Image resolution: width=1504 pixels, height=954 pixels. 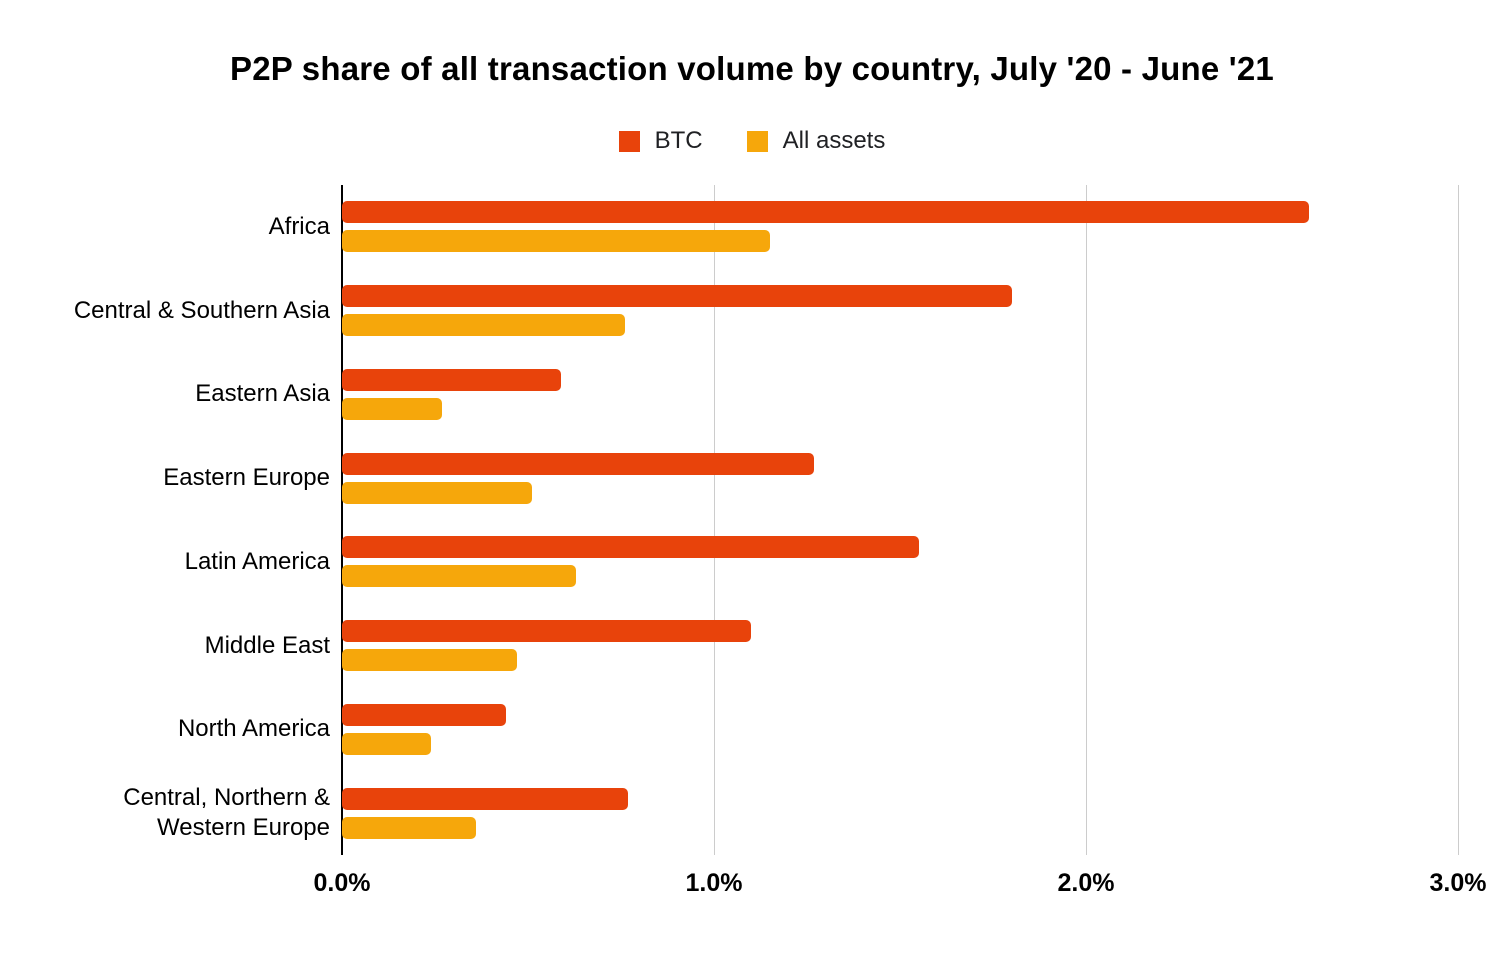 I want to click on legend-item-all-assets: All assets, so click(x=816, y=141).